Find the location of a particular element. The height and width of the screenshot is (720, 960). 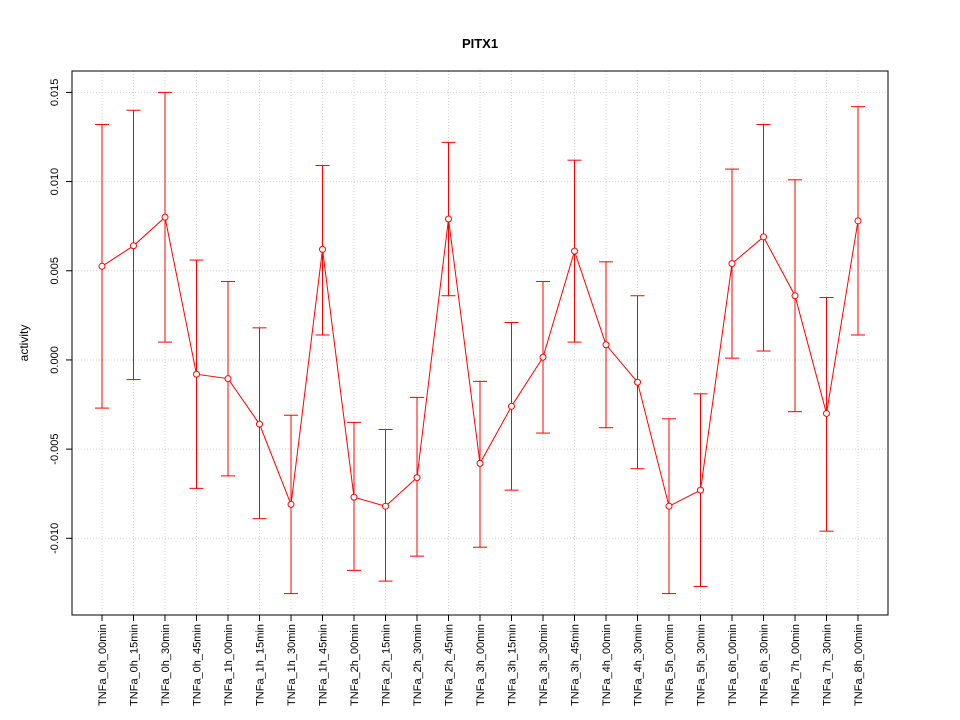

chart-title: PITX1 is located at coordinates (480, 43).